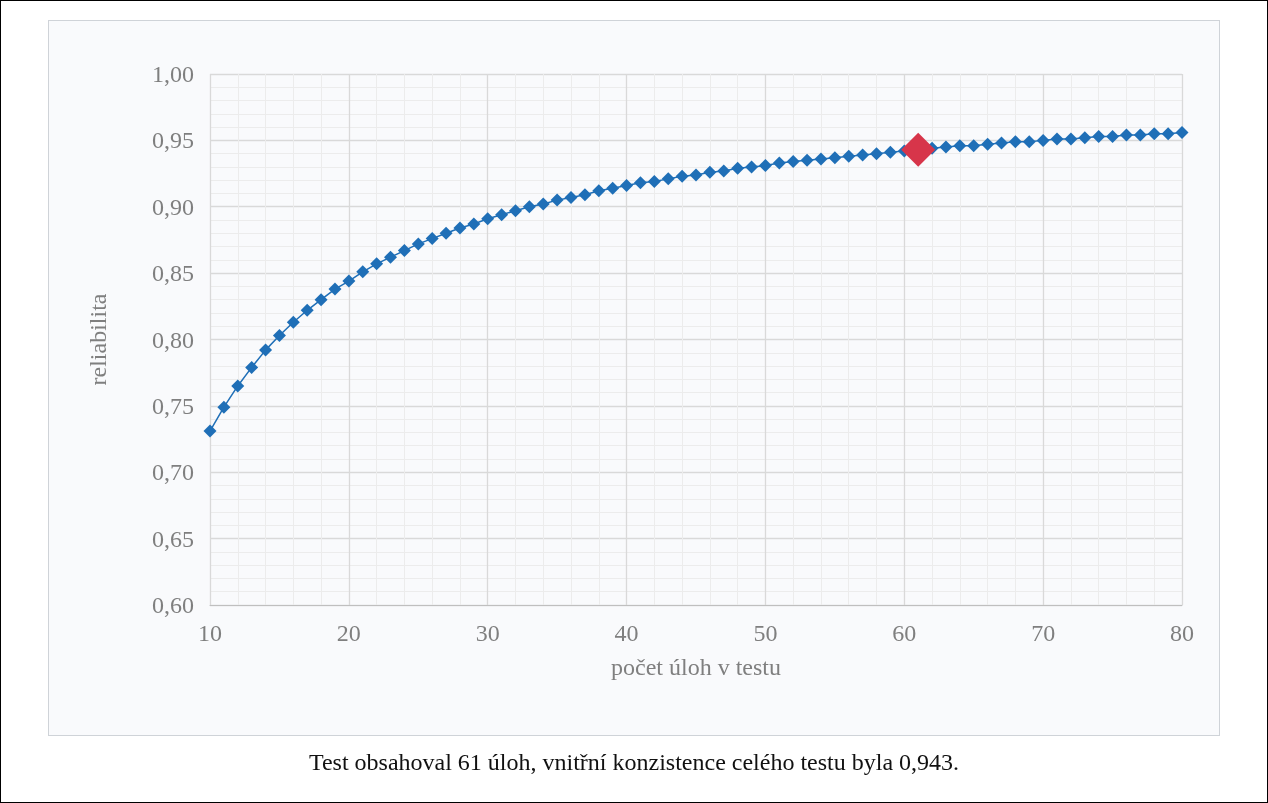 The height and width of the screenshot is (803, 1268). I want to click on x-tick-label: 50, so click(765, 633).